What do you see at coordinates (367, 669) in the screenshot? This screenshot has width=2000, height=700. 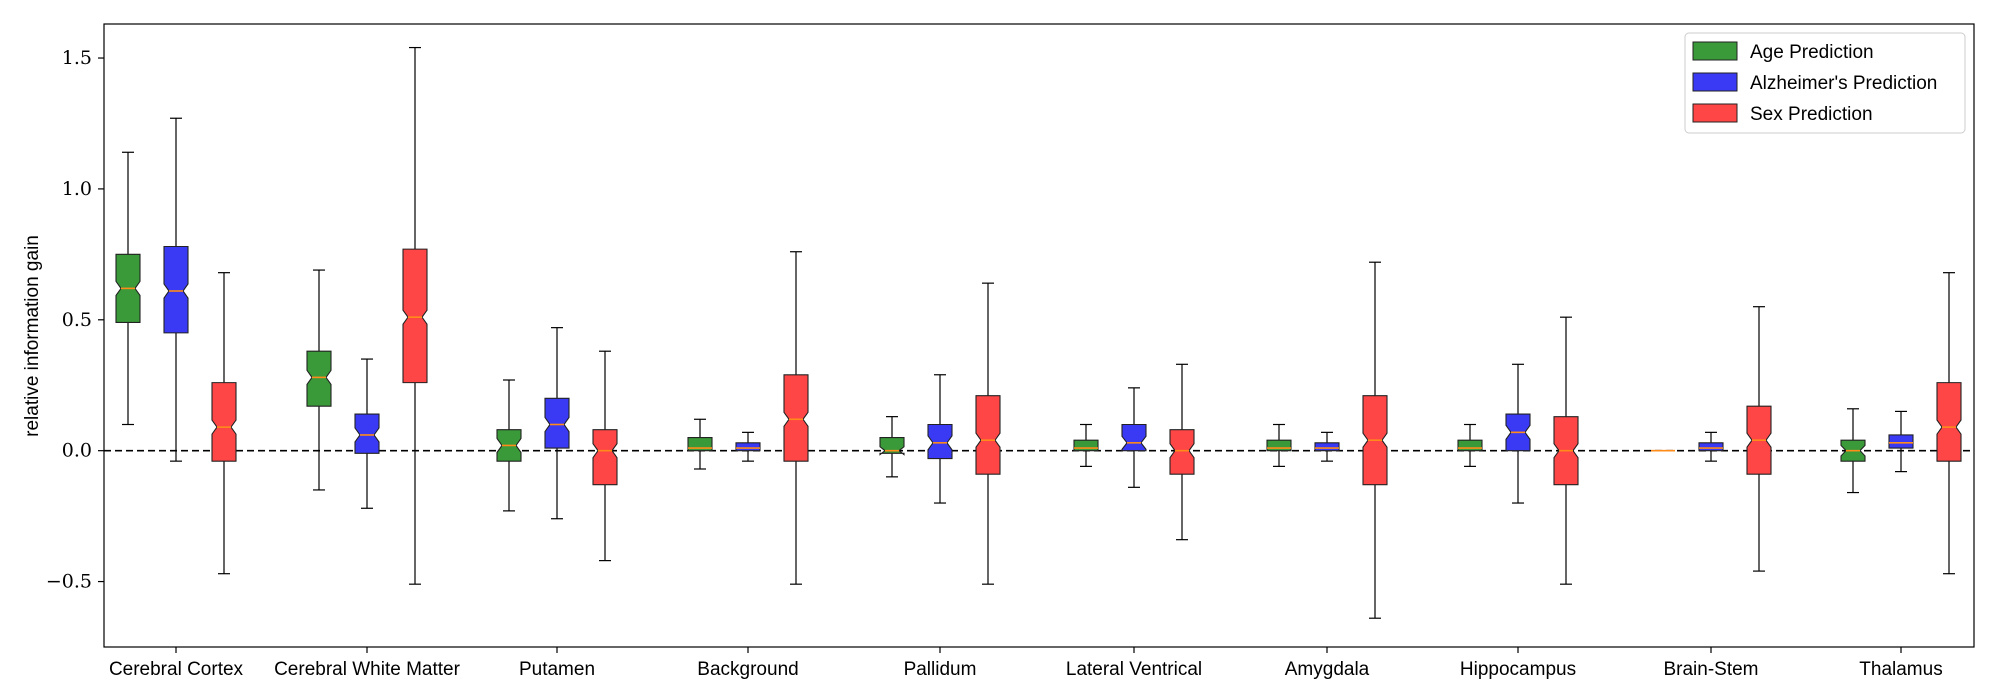 I see `x-tick-label: Cerebral White Matter` at bounding box center [367, 669].